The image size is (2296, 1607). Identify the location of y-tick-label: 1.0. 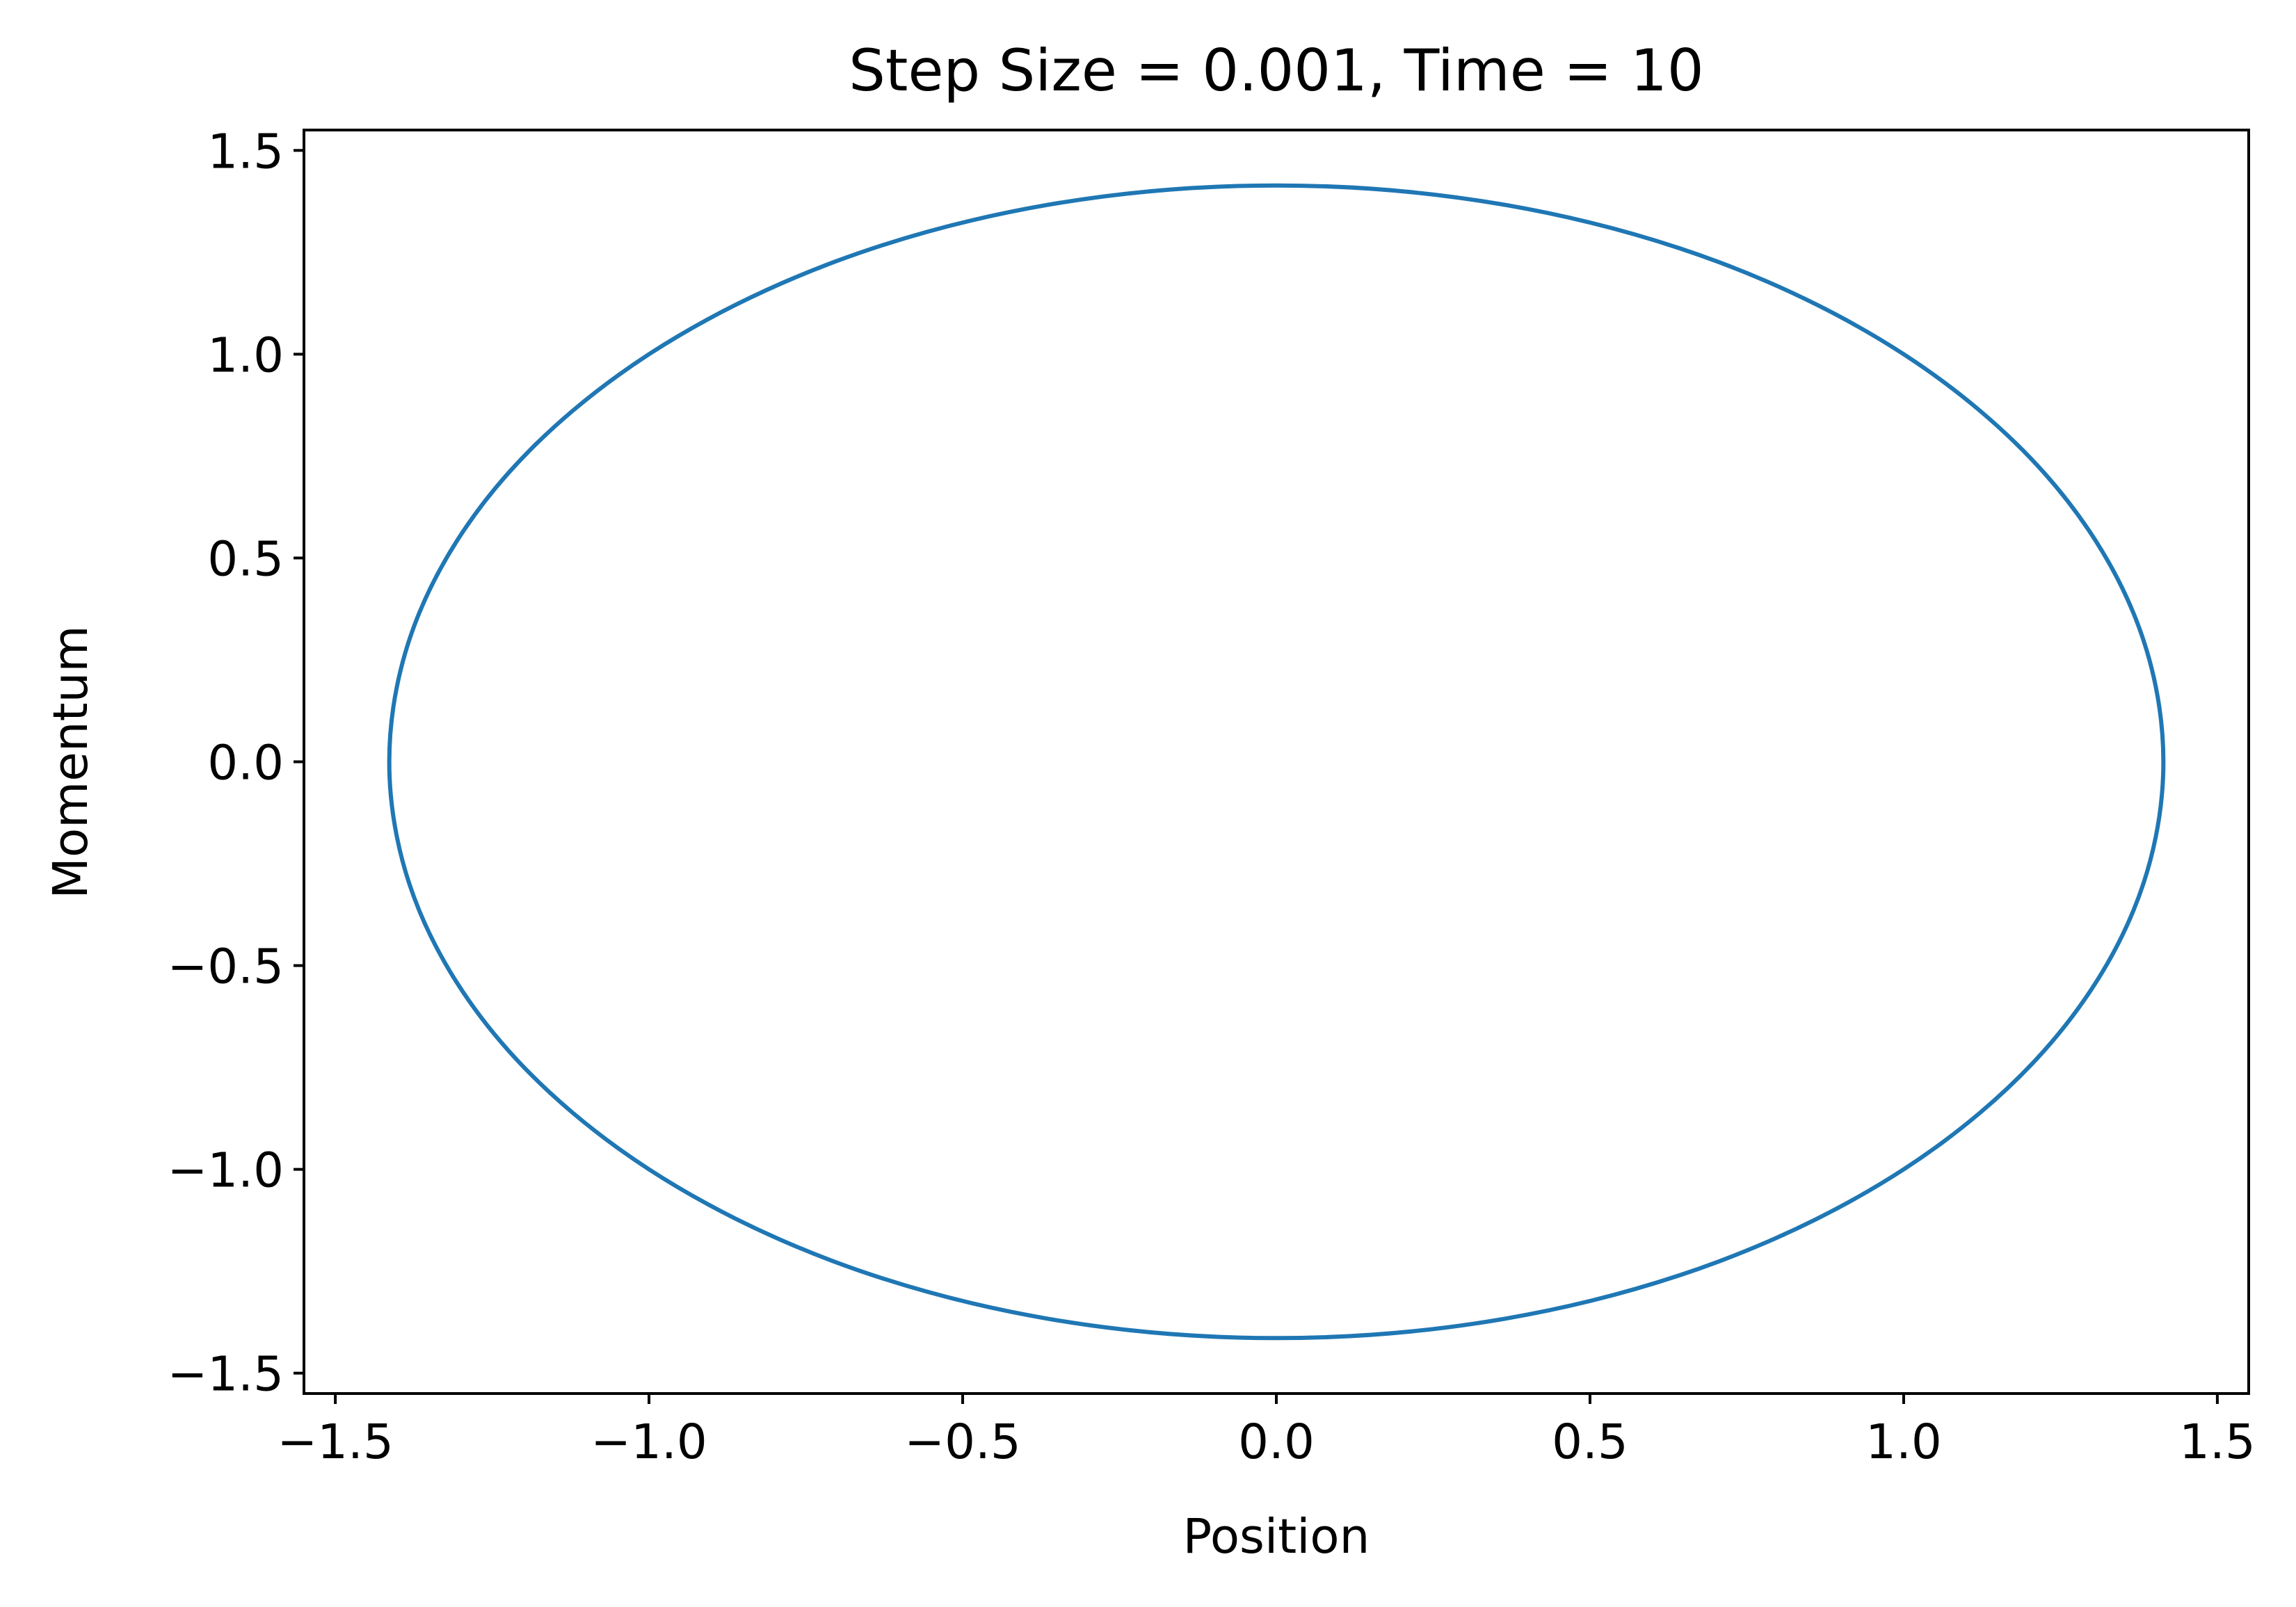
(245, 355).